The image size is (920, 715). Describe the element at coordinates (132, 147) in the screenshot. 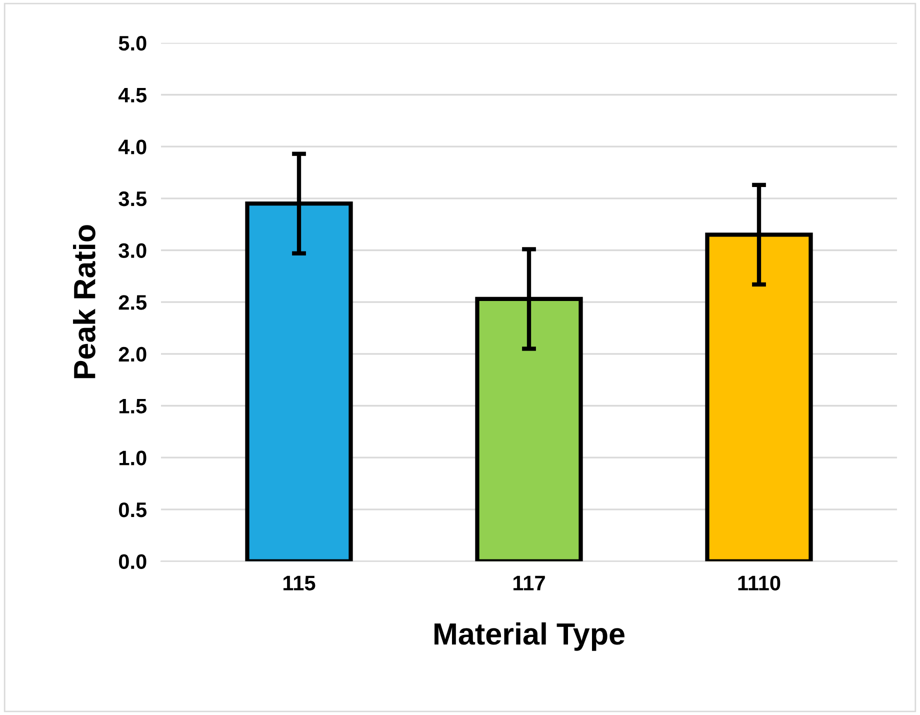

I see `y-tick-label: 4.0` at that location.